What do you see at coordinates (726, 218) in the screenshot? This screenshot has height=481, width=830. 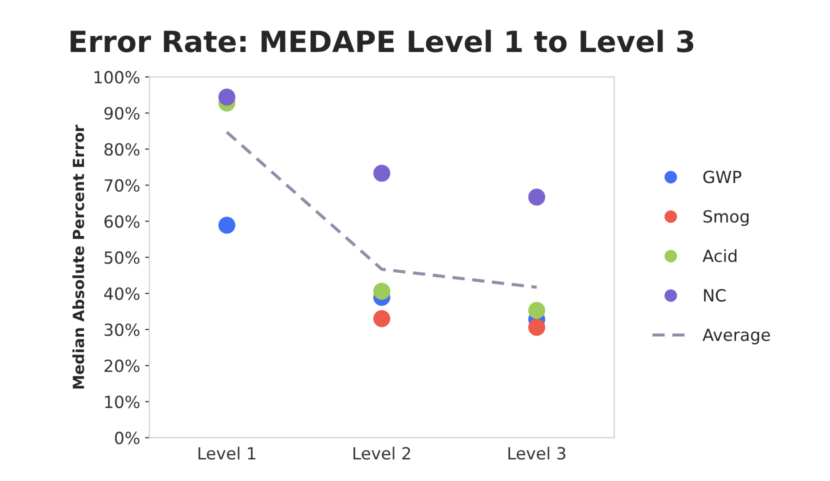 I see `legend-label: Smog` at bounding box center [726, 218].